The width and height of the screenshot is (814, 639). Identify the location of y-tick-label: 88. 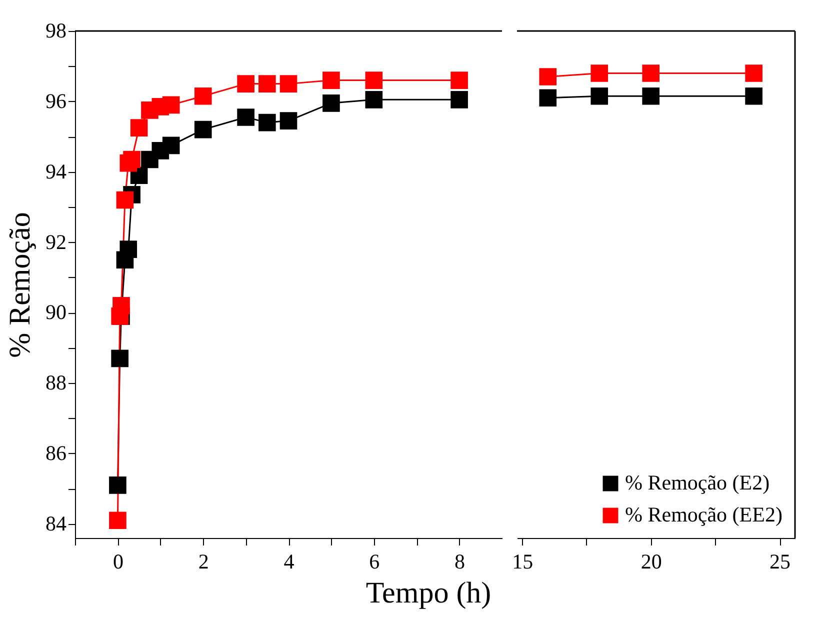
(56, 382).